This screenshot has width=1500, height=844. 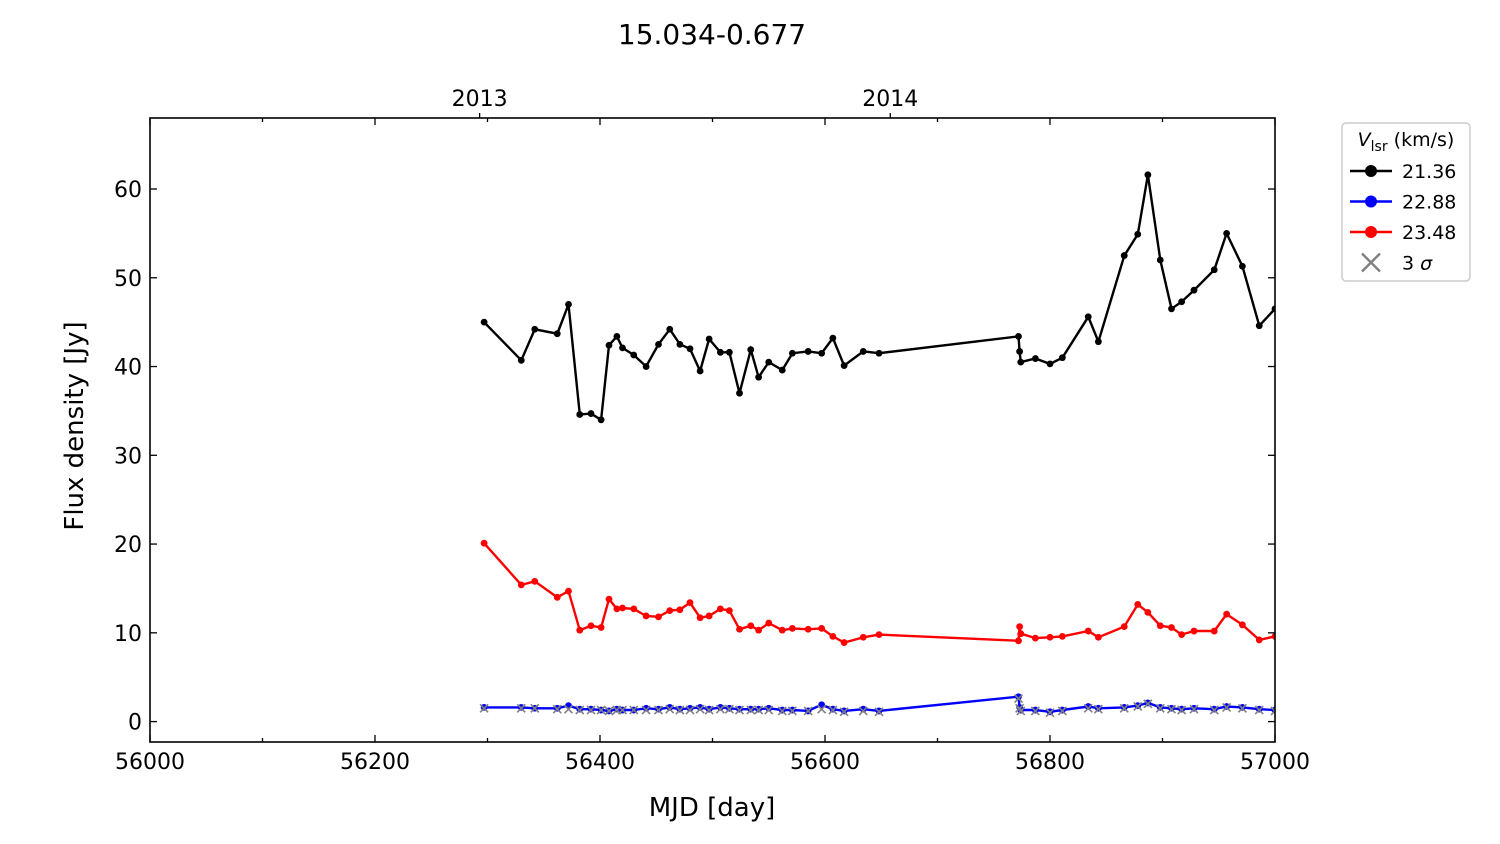 What do you see at coordinates (1406, 142) in the screenshot?
I see `legend-title: Vlsr (km/s)` at bounding box center [1406, 142].